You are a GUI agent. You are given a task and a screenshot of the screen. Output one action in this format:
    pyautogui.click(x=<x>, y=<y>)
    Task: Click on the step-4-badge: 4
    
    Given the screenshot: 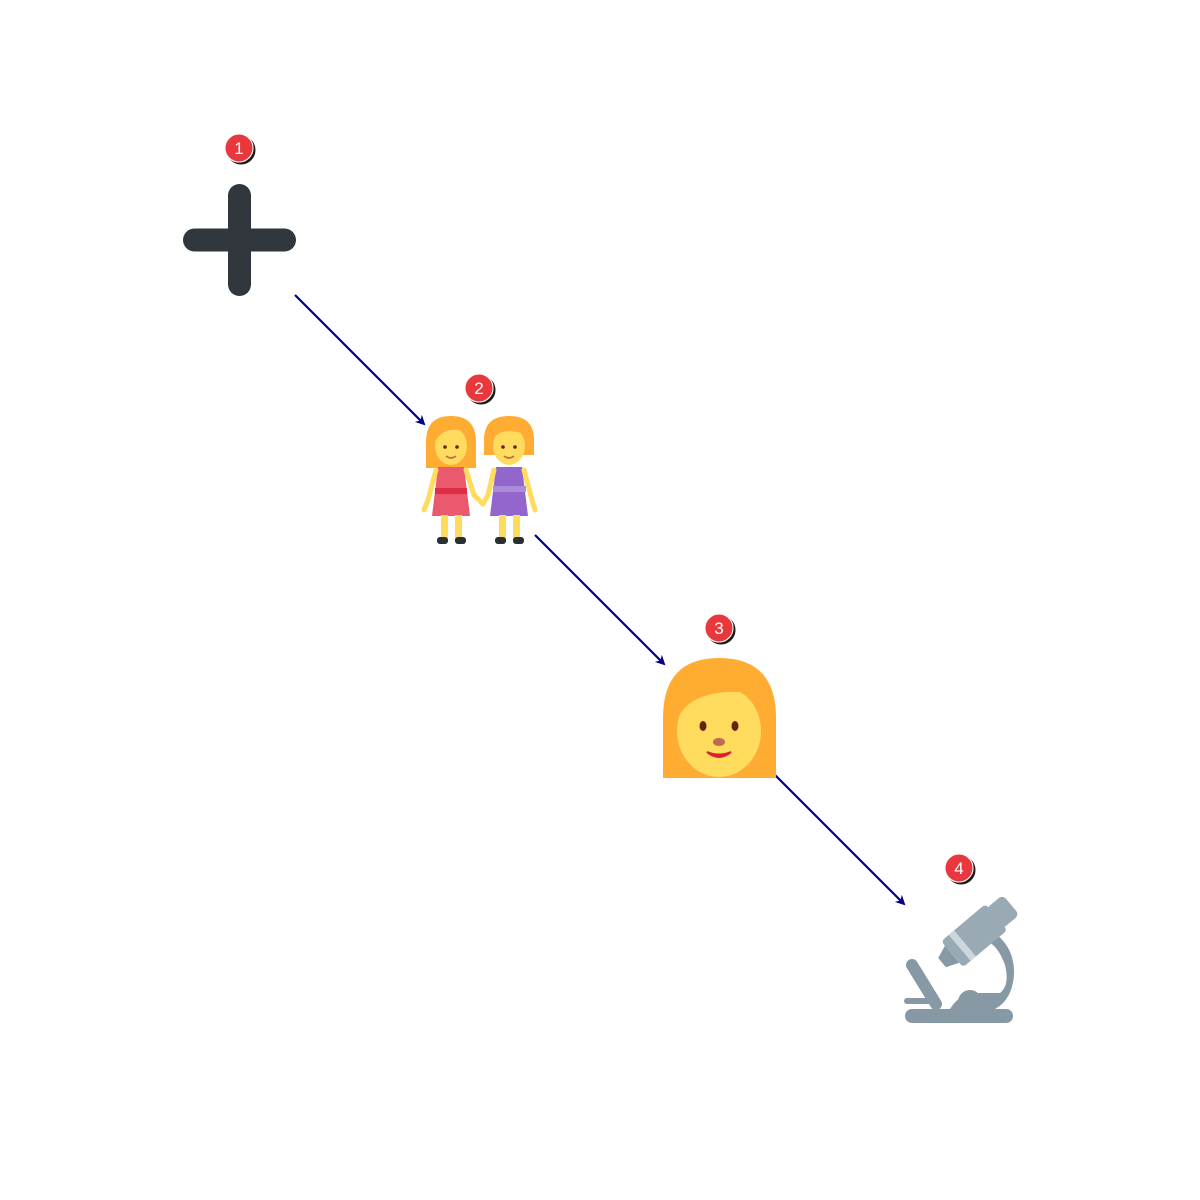 What is the action you would take?
    pyautogui.click(x=959, y=868)
    